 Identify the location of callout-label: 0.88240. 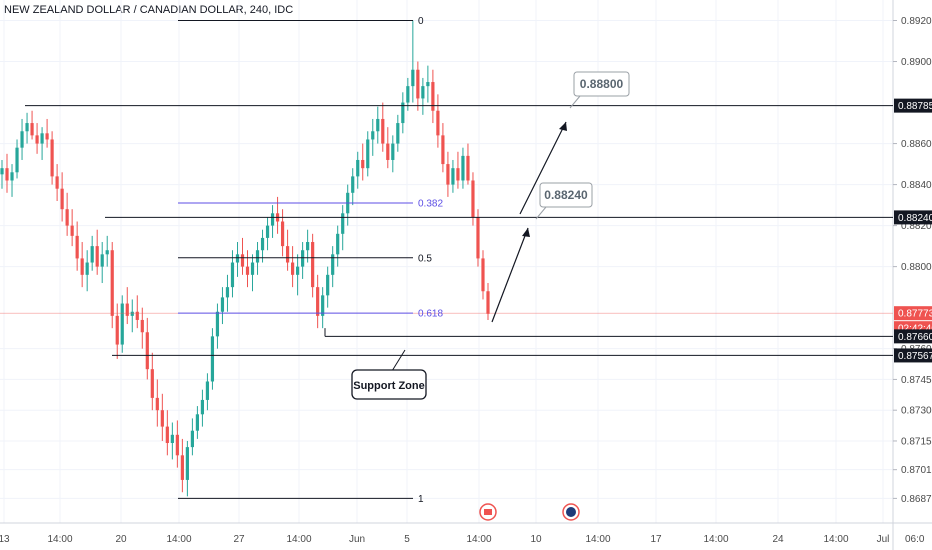
(566, 195).